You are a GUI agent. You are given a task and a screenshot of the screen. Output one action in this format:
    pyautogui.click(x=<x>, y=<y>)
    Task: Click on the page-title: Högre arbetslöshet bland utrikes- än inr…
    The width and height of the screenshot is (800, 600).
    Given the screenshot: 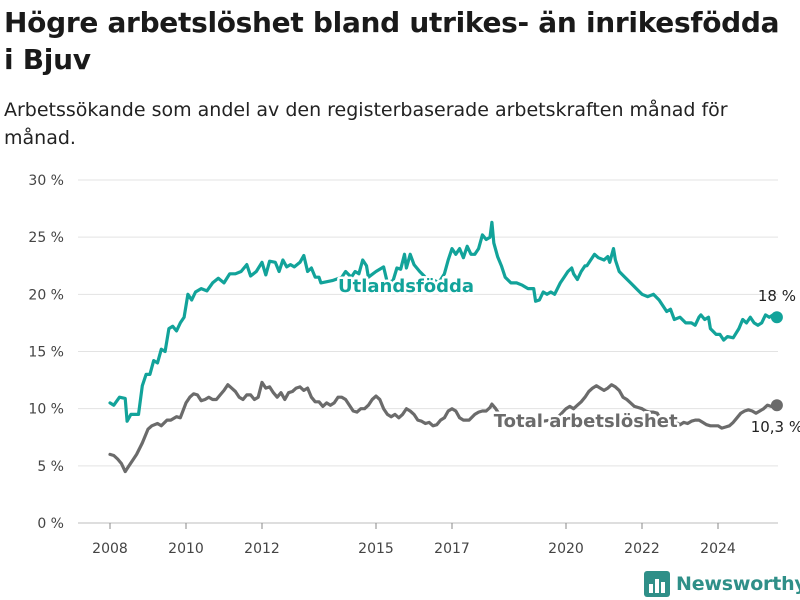 What is the action you would take?
    pyautogui.click(x=392, y=41)
    